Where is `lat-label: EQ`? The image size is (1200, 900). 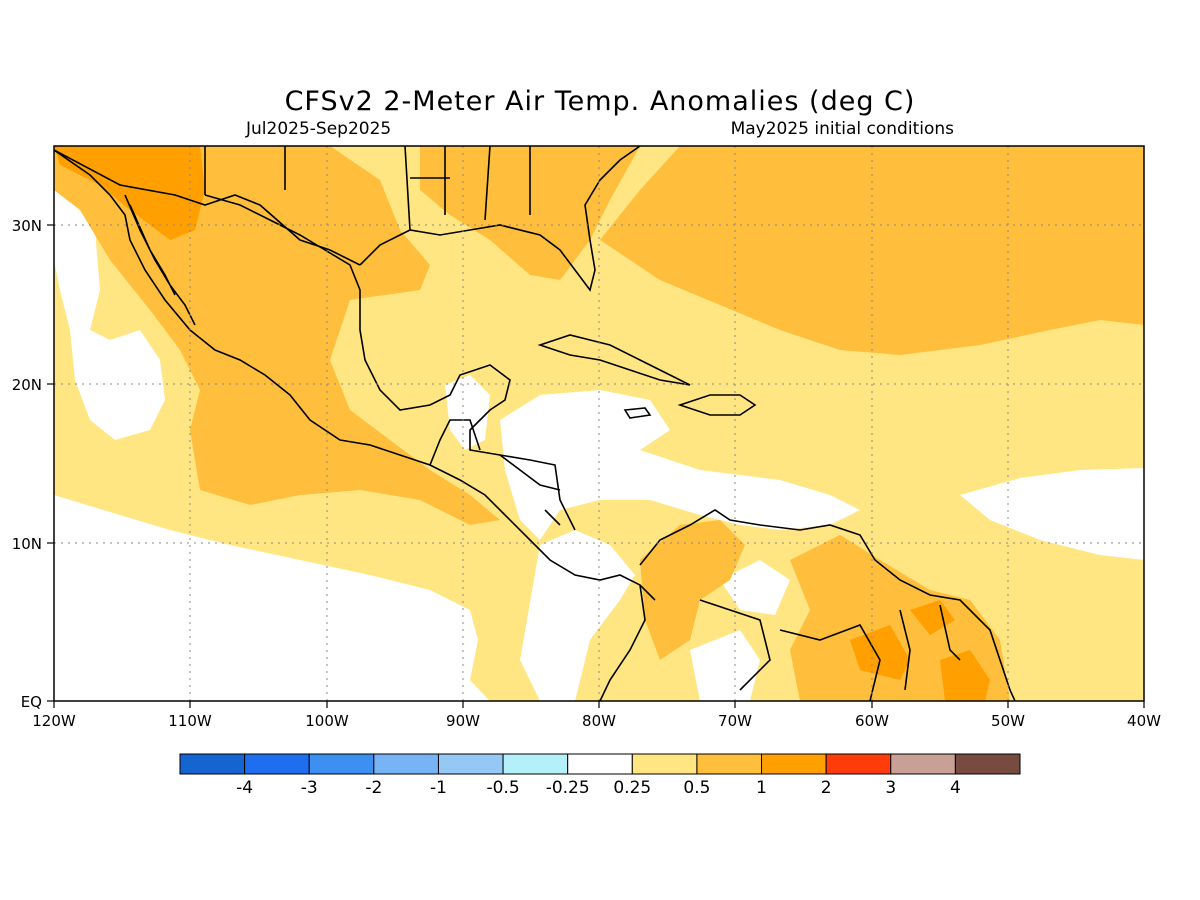 lat-label: EQ is located at coordinates (31, 702).